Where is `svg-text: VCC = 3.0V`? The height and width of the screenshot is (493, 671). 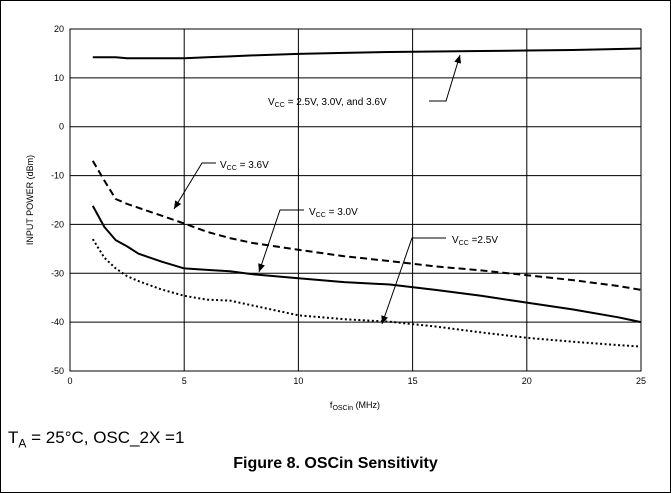
svg-text: VCC = 3.0V is located at coordinates (333, 213).